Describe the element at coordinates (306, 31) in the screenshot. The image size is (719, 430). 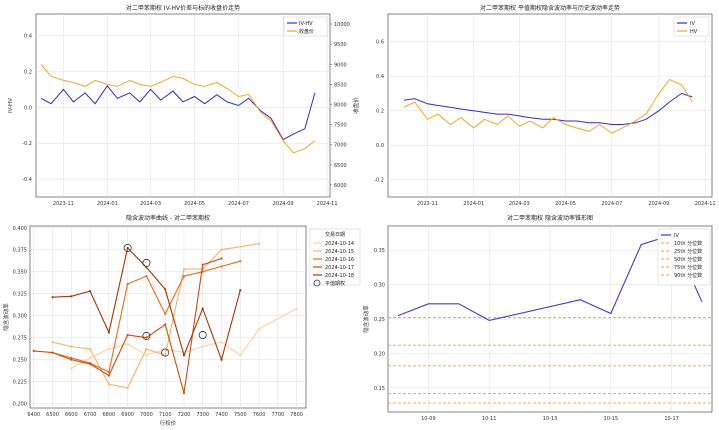
I see `legend-label: 收盘价` at that location.